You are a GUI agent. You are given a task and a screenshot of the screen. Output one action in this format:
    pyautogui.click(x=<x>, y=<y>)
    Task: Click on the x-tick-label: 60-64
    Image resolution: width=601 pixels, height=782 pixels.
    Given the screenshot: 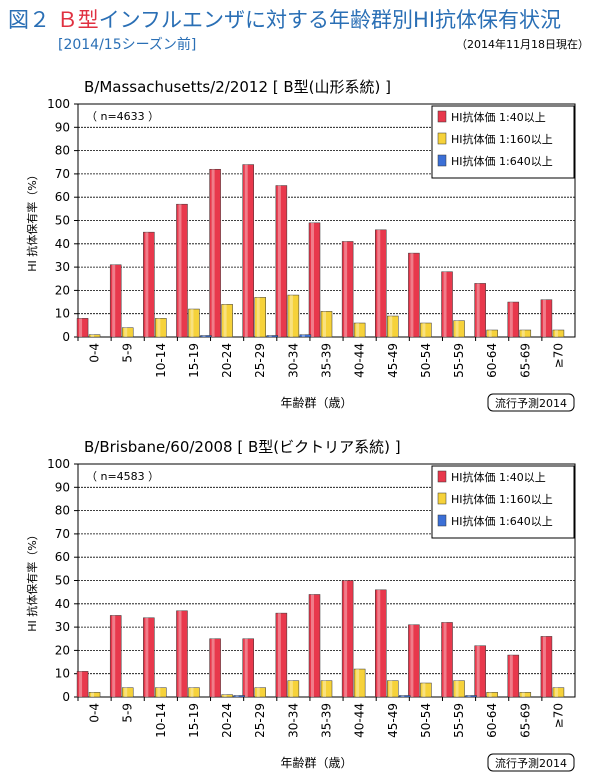 What is the action you would take?
    pyautogui.click(x=492, y=720)
    